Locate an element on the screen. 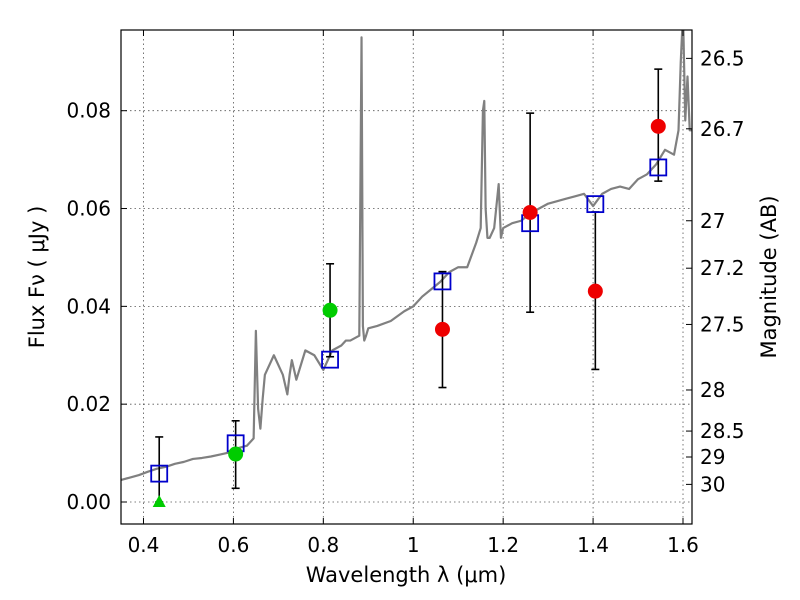  x-tick-label: 1.2 is located at coordinates (503, 545).